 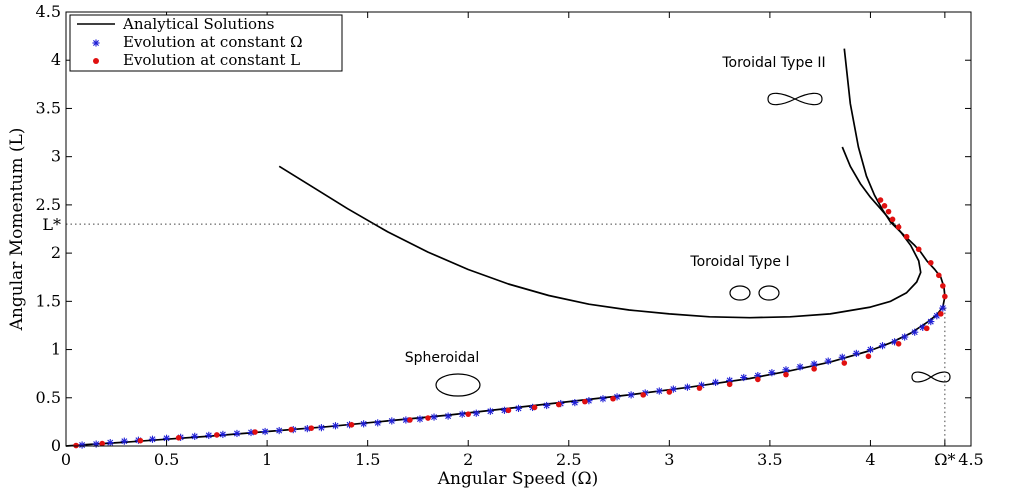 I want to click on x-tick-label: 0.5, so click(x=166, y=459).